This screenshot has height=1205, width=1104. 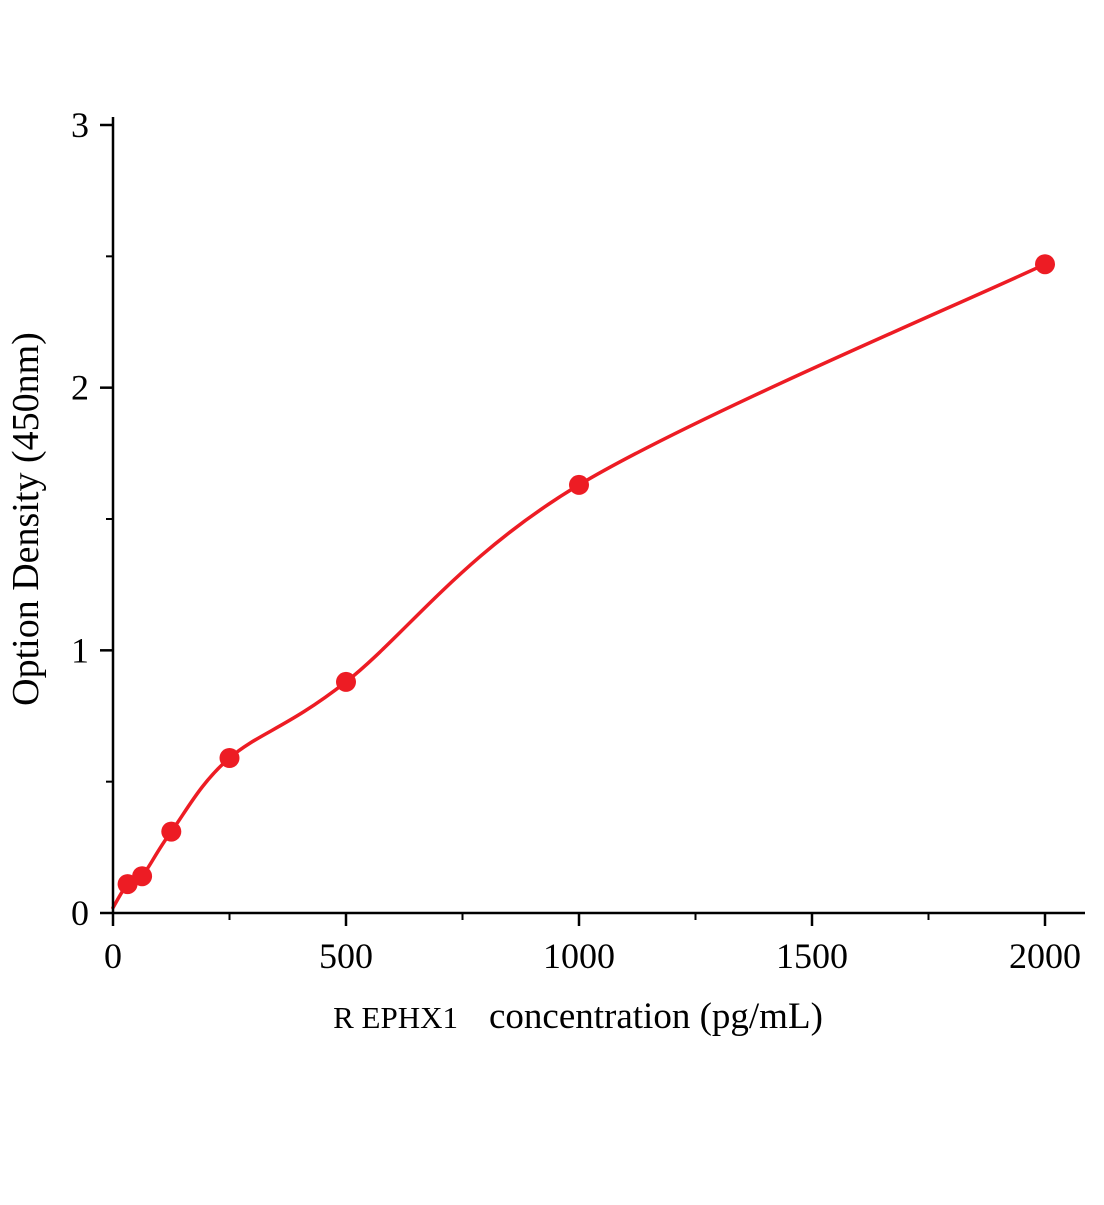 I want to click on y-tick-label: 2, so click(x=80, y=388).